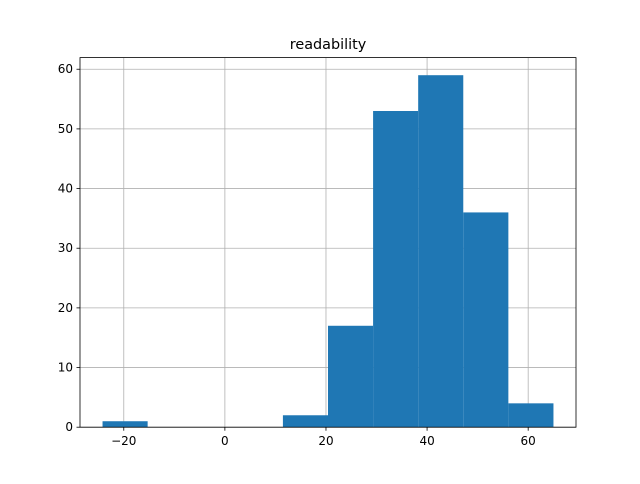 Image resolution: width=640 pixels, height=484 pixels. Describe the element at coordinates (65, 368) in the screenshot. I see `y-tick-label: 10` at that location.